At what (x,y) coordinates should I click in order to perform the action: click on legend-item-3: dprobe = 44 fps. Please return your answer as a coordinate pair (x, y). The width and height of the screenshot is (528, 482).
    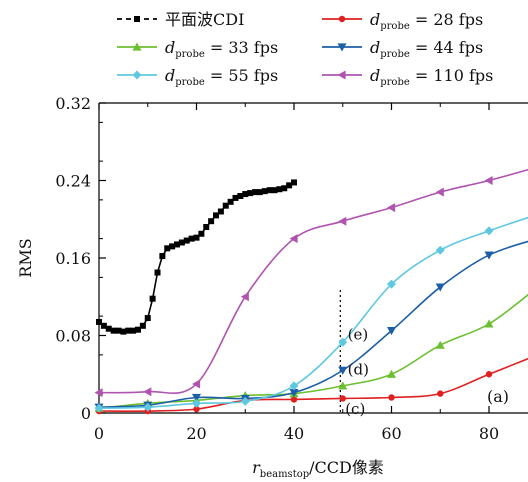
    Looking at the image, I should click on (402, 49).